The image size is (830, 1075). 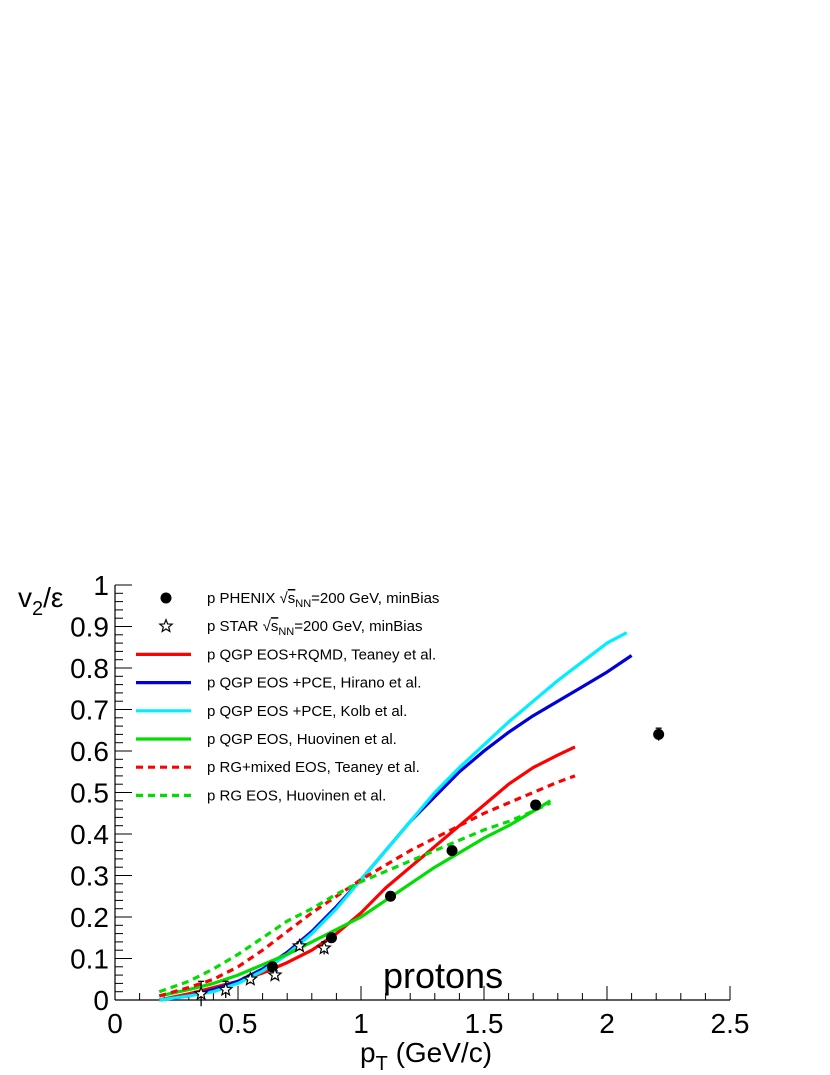 What do you see at coordinates (89, 834) in the screenshot?
I see `y-tick-label: 0.4` at bounding box center [89, 834].